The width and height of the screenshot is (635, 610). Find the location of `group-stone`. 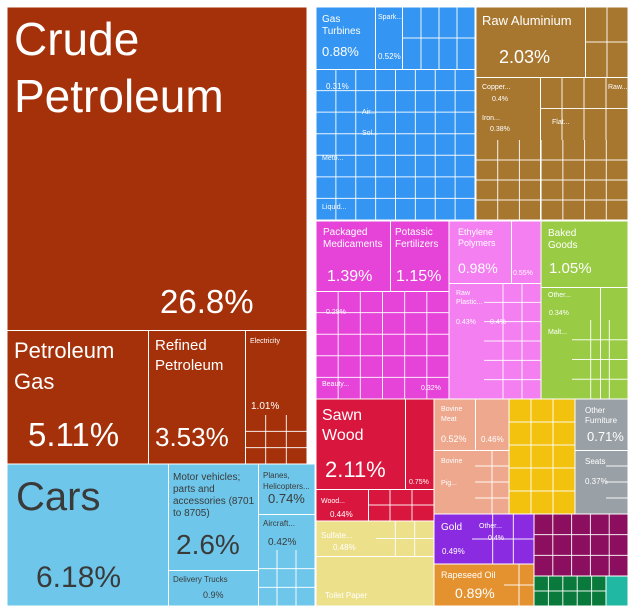

group-stone is located at coordinates (617, 591).